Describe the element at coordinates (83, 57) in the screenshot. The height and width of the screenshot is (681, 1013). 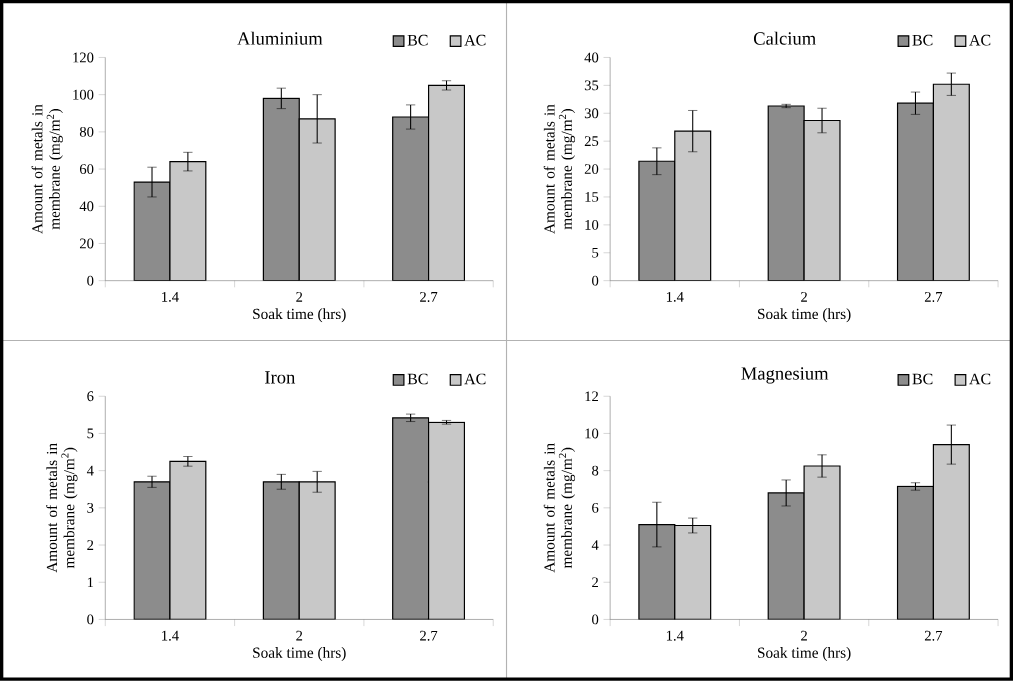
I see `y-tick-label: 120` at that location.